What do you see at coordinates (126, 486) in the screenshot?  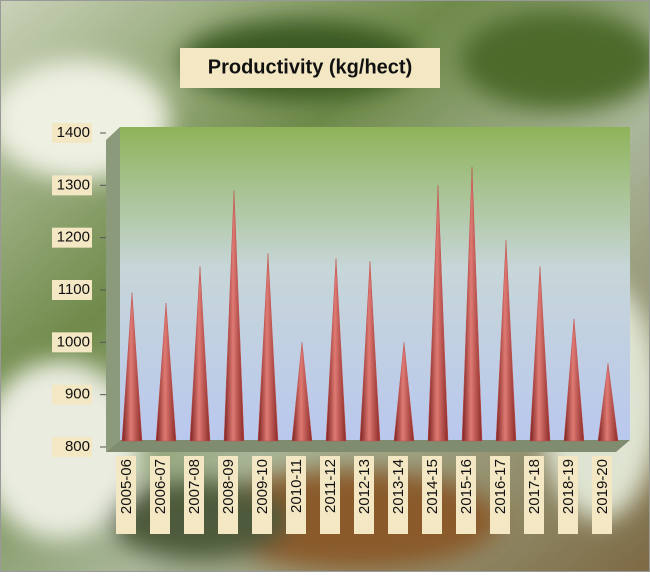 I see `x-tick-label: 2005-06` at bounding box center [126, 486].